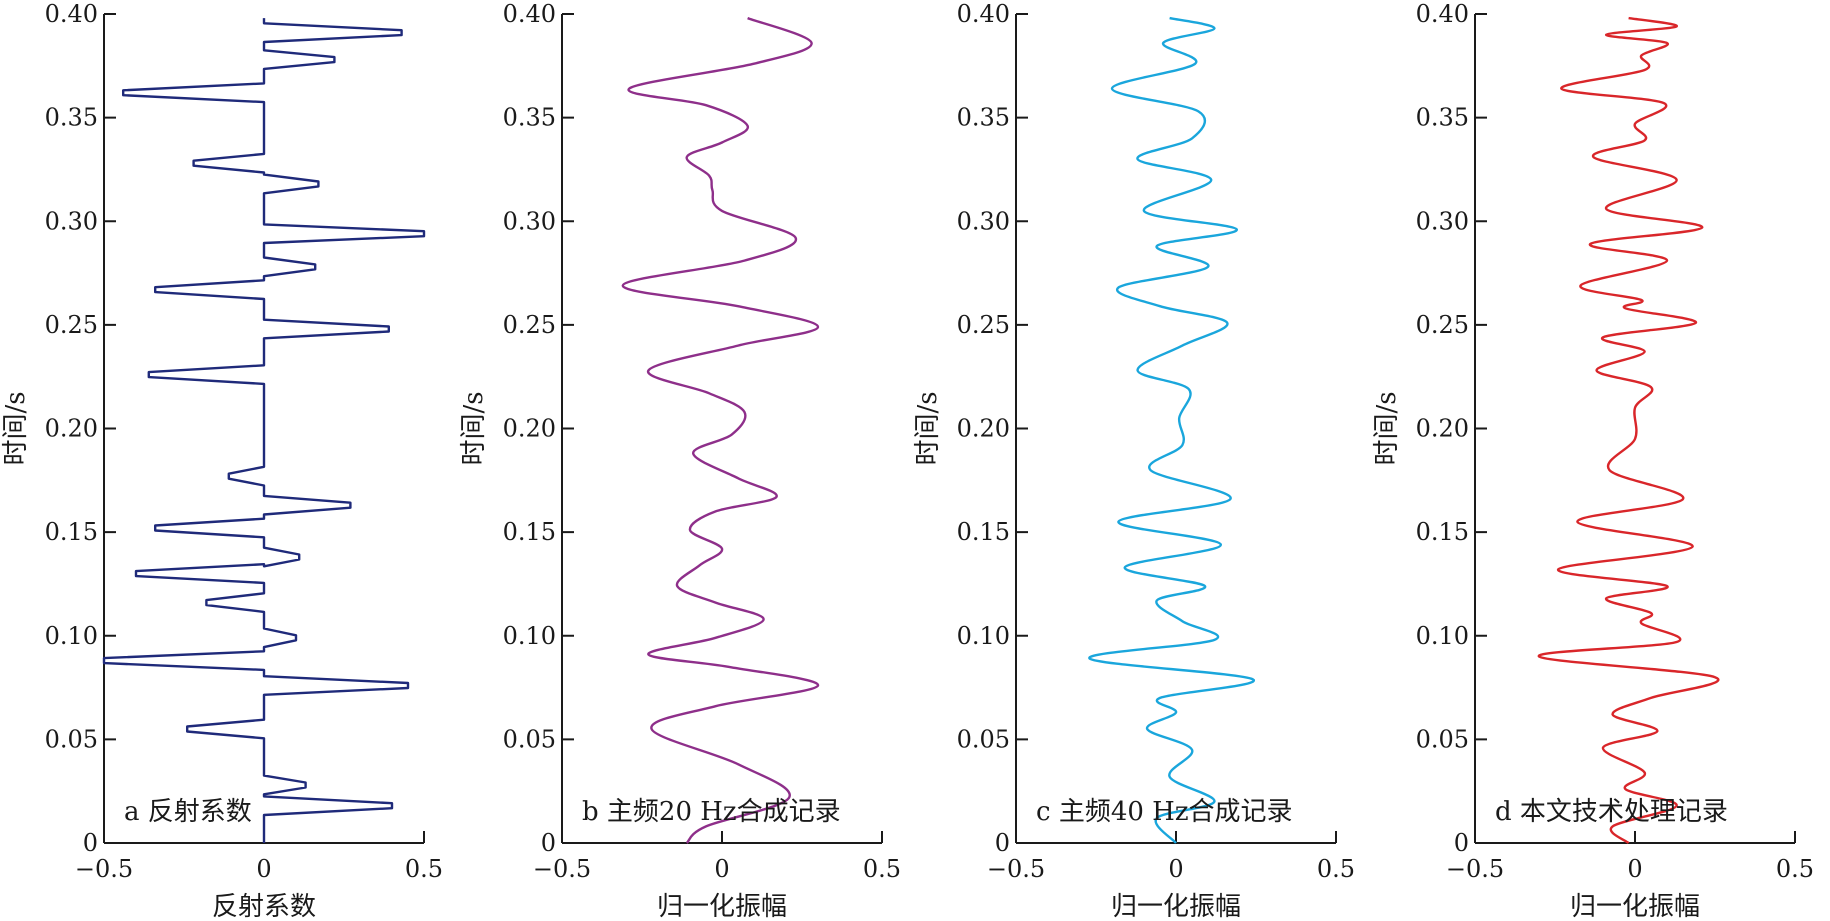 The height and width of the screenshot is (921, 1830). Describe the element at coordinates (188, 812) in the screenshot. I see `panel-caption: a 反射系数` at that location.